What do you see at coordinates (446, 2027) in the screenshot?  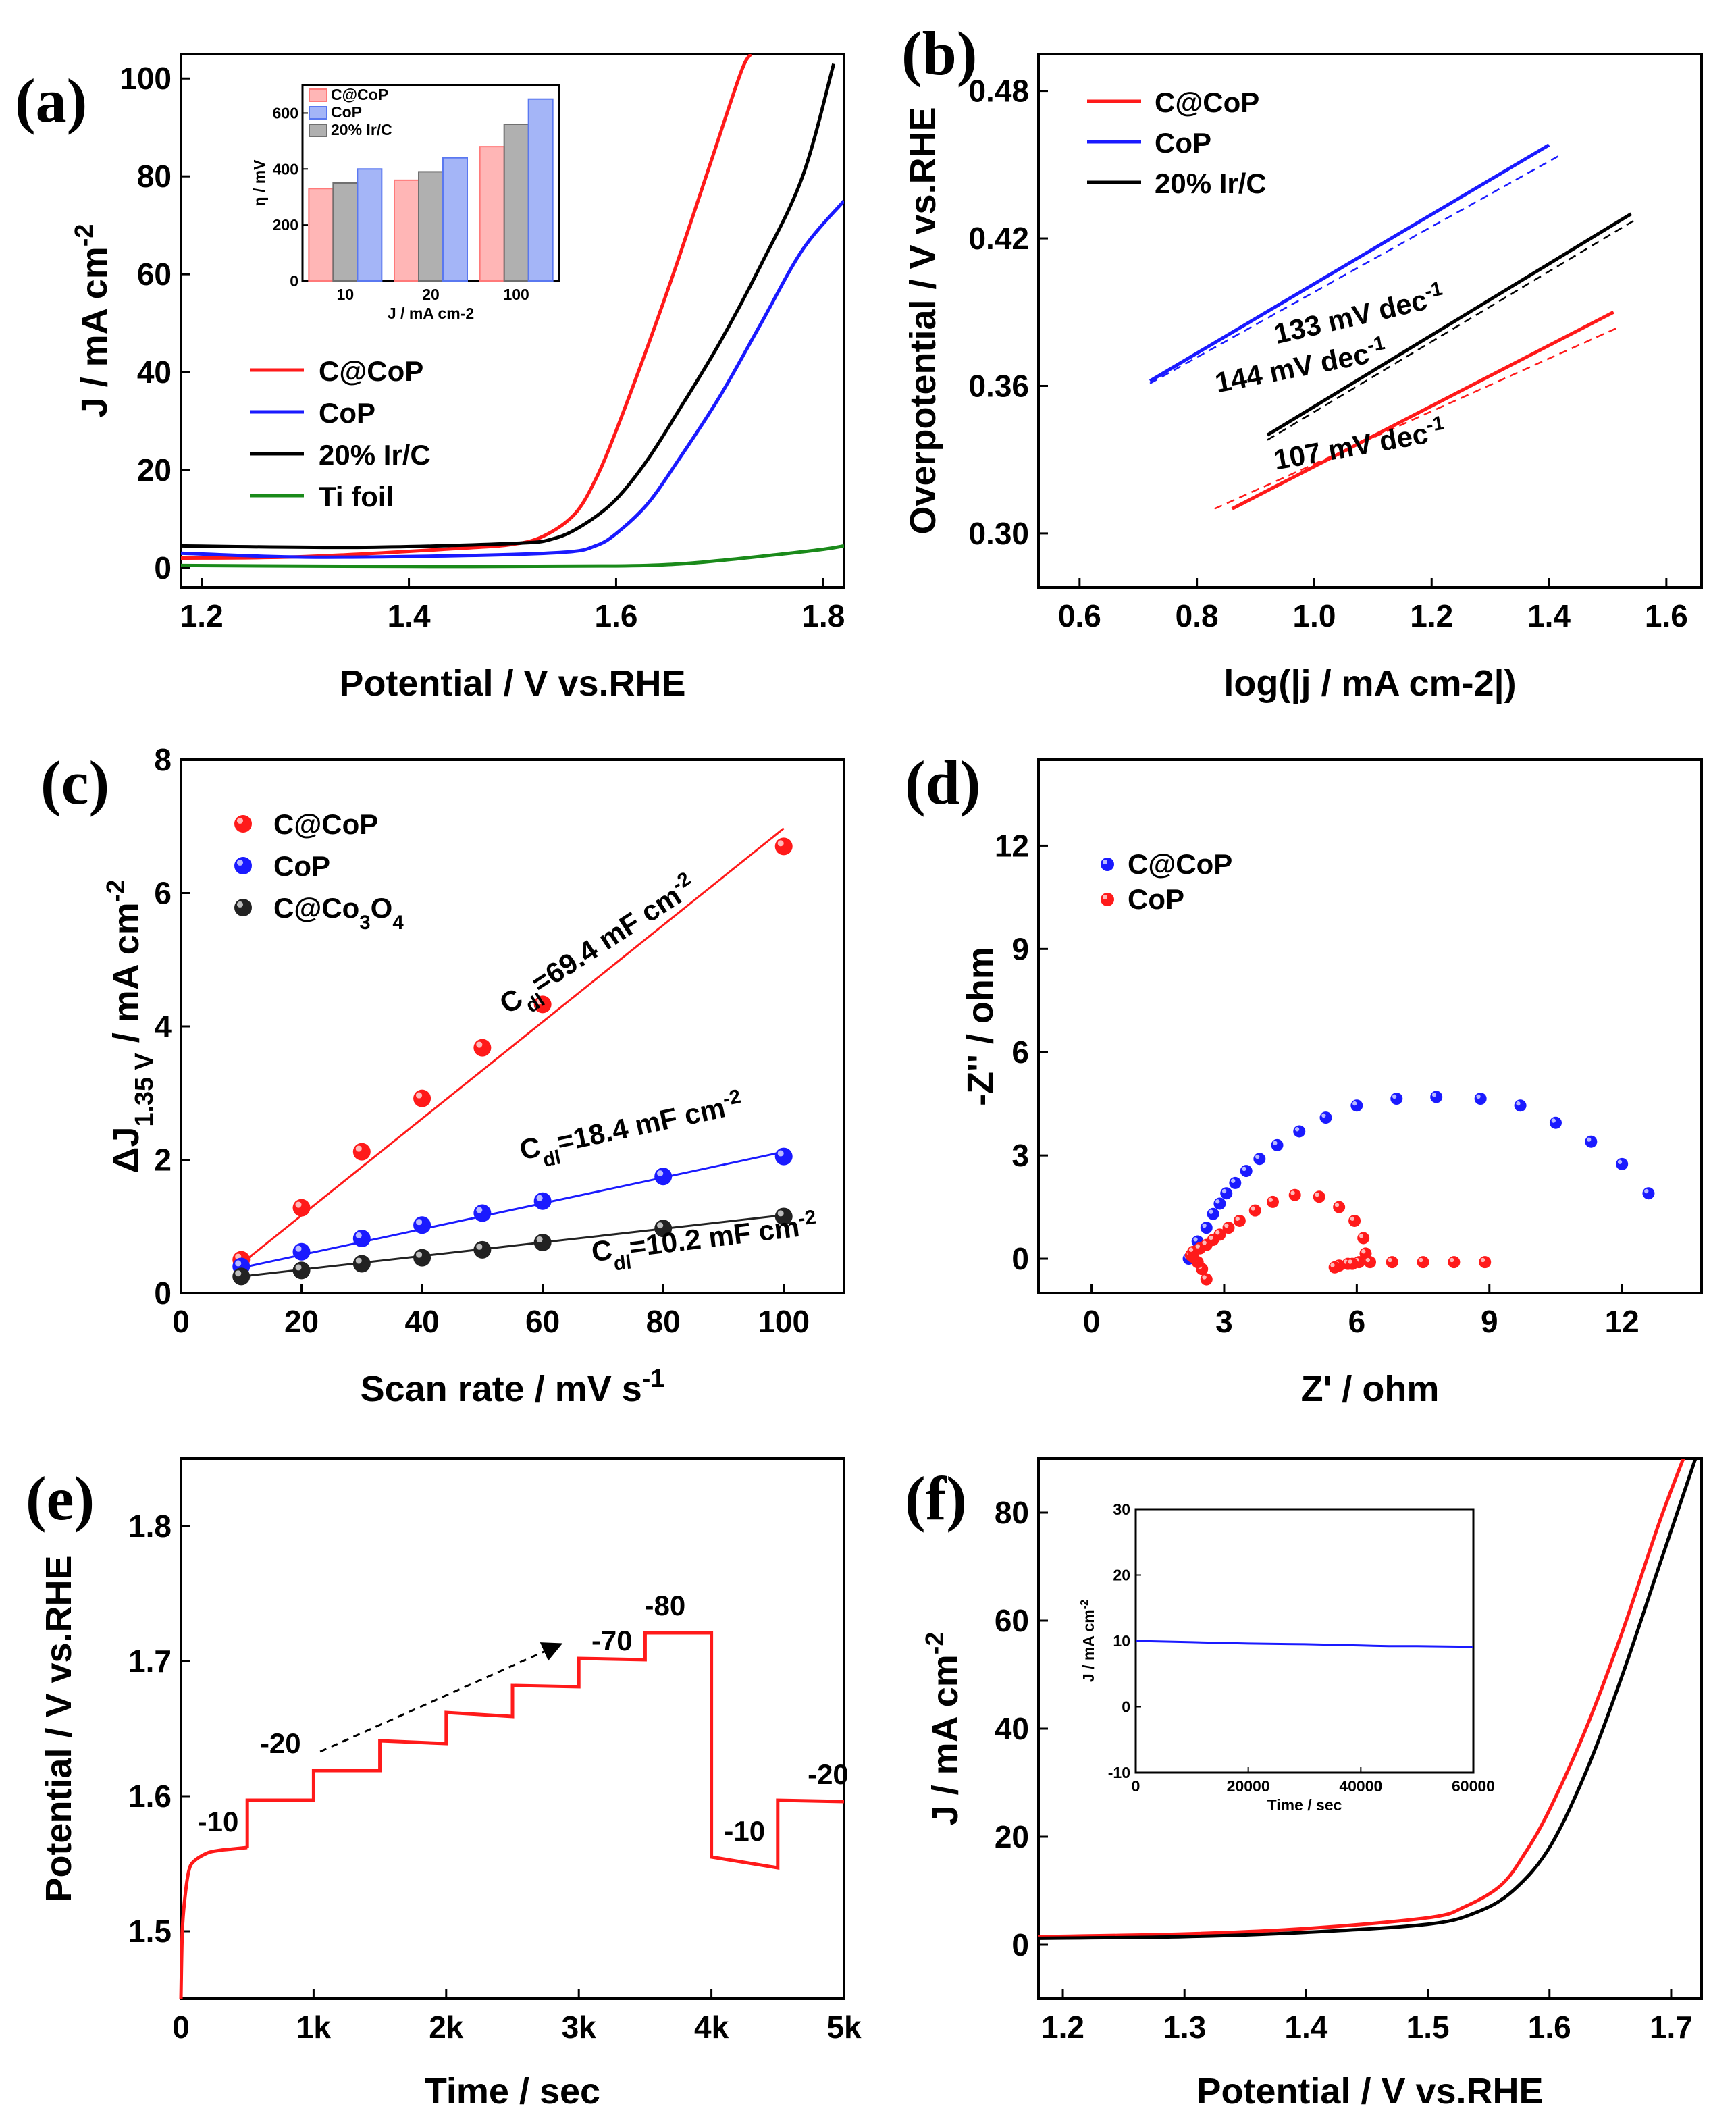 I see `x-tick-label: 2k` at bounding box center [446, 2027].